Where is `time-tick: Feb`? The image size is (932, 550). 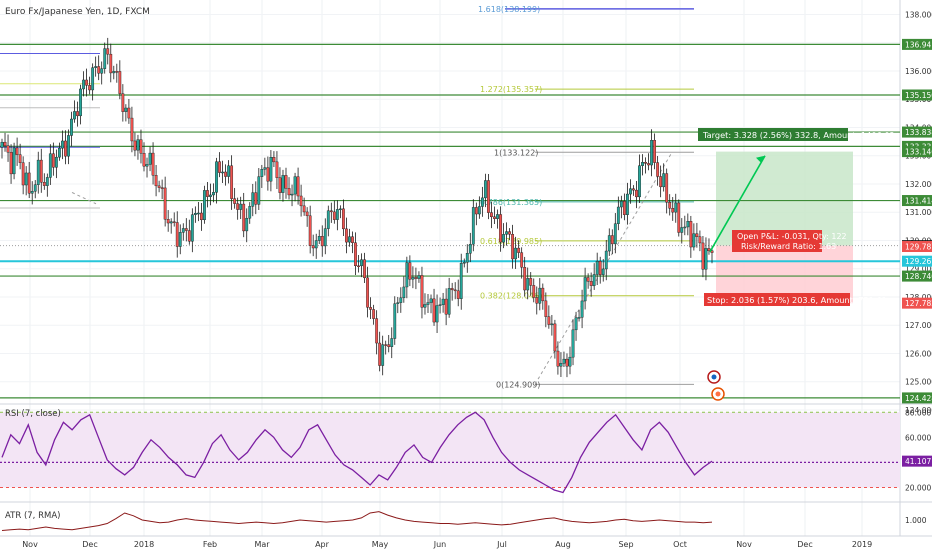 time-tick: Feb is located at coordinates (210, 544).